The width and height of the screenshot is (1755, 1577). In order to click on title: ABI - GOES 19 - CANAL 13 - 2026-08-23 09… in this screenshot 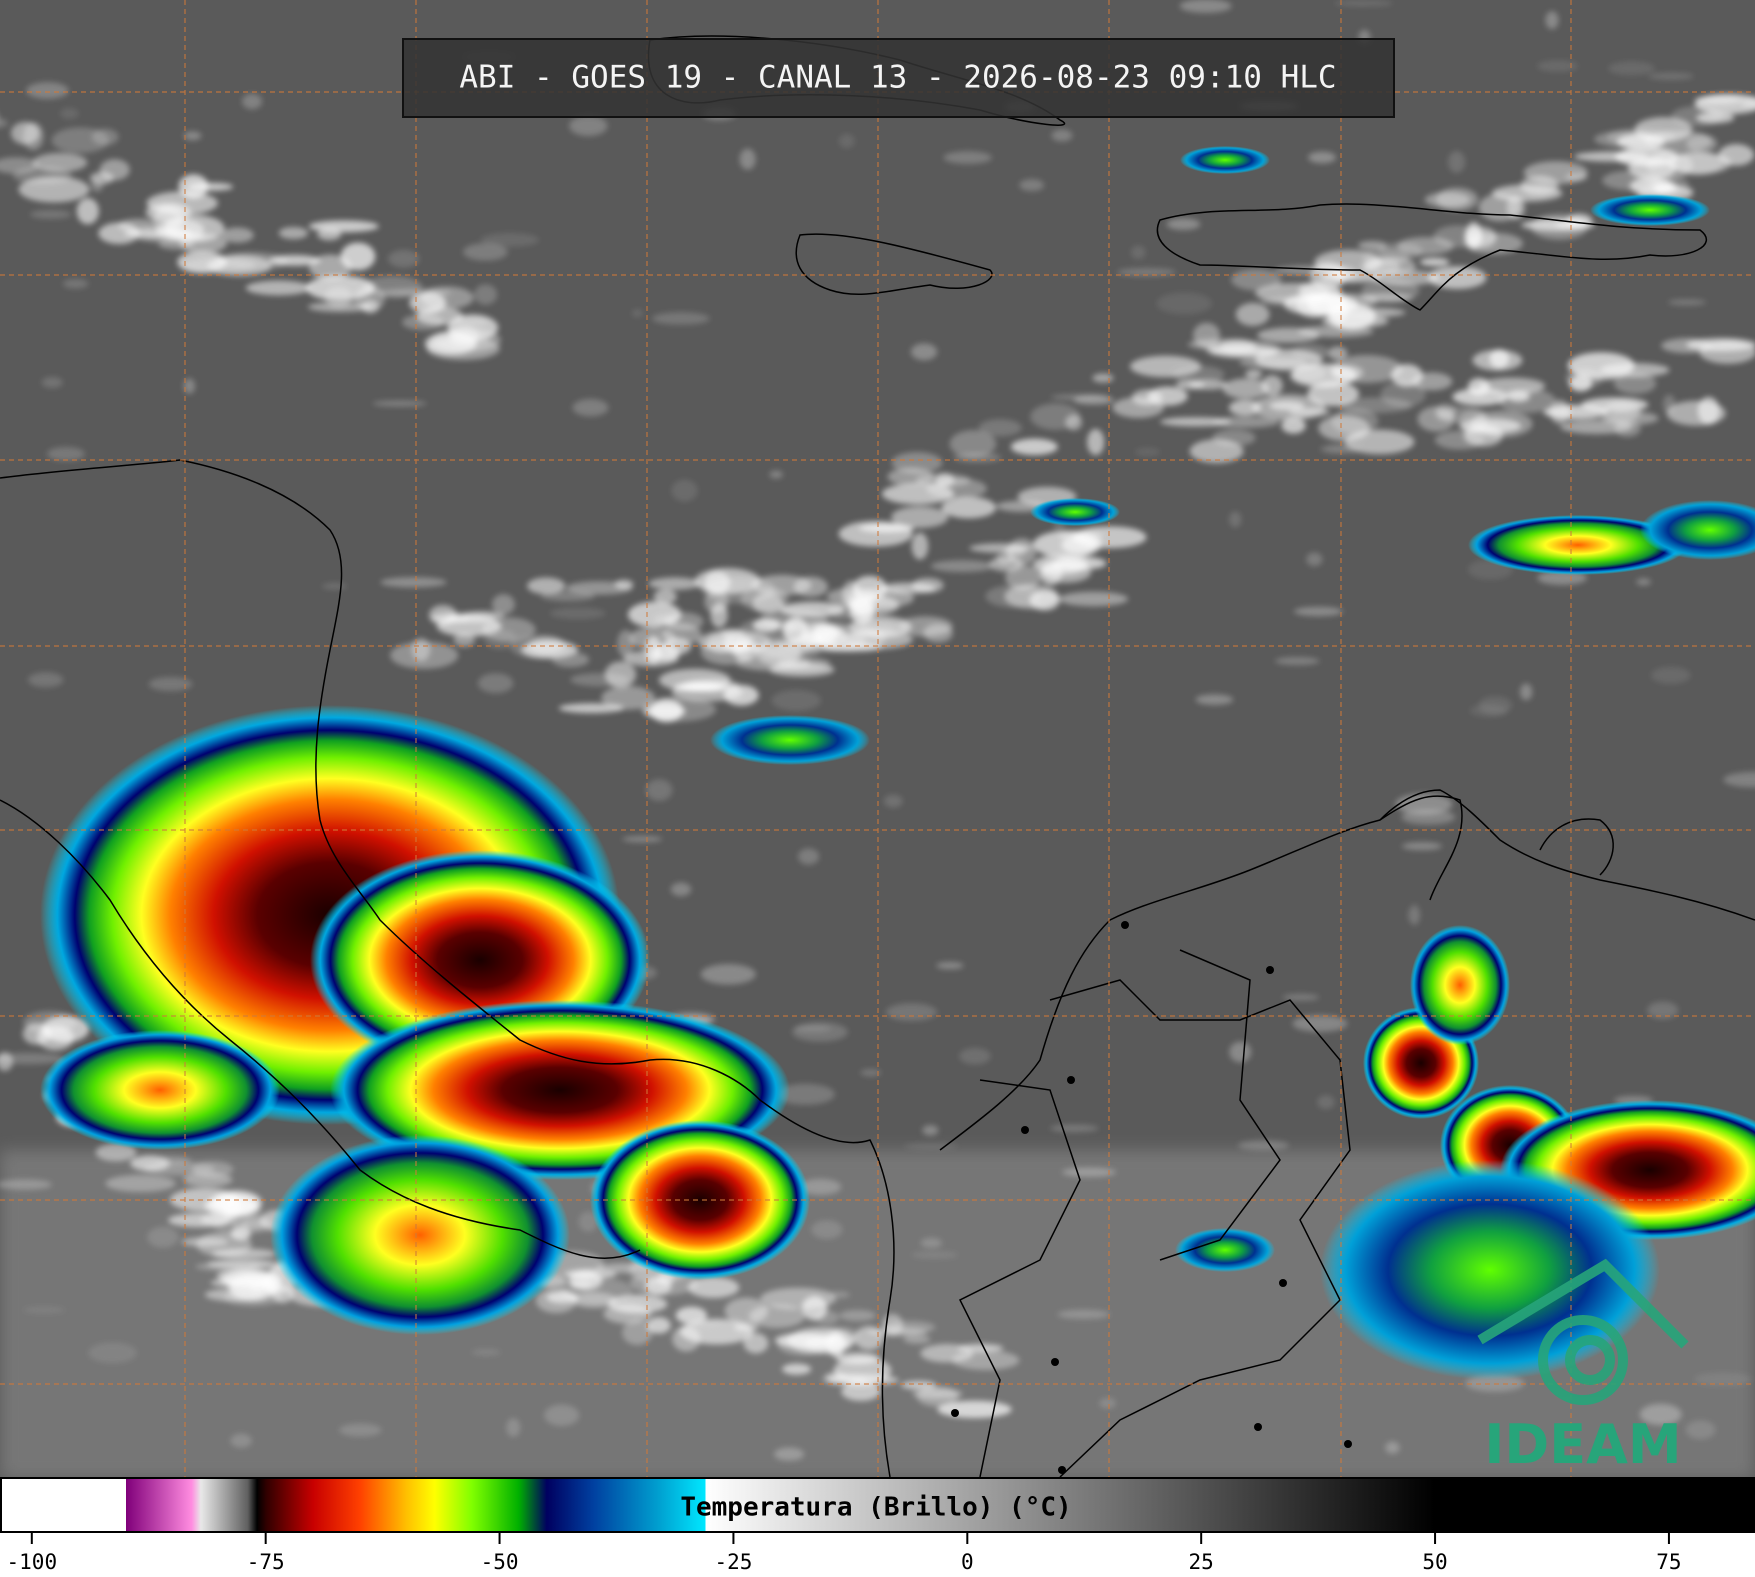, I will do `click(897, 78)`.